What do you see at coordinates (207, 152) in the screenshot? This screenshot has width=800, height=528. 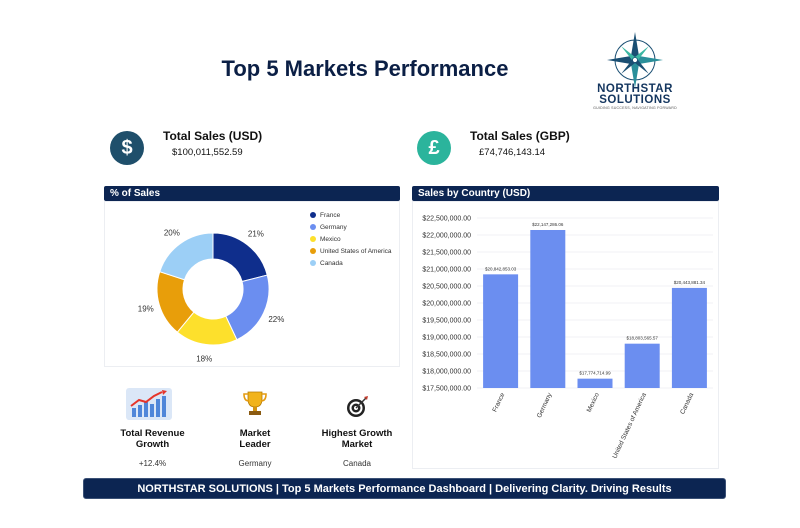 I see `kpi-usd-value: $100,011,552.59` at bounding box center [207, 152].